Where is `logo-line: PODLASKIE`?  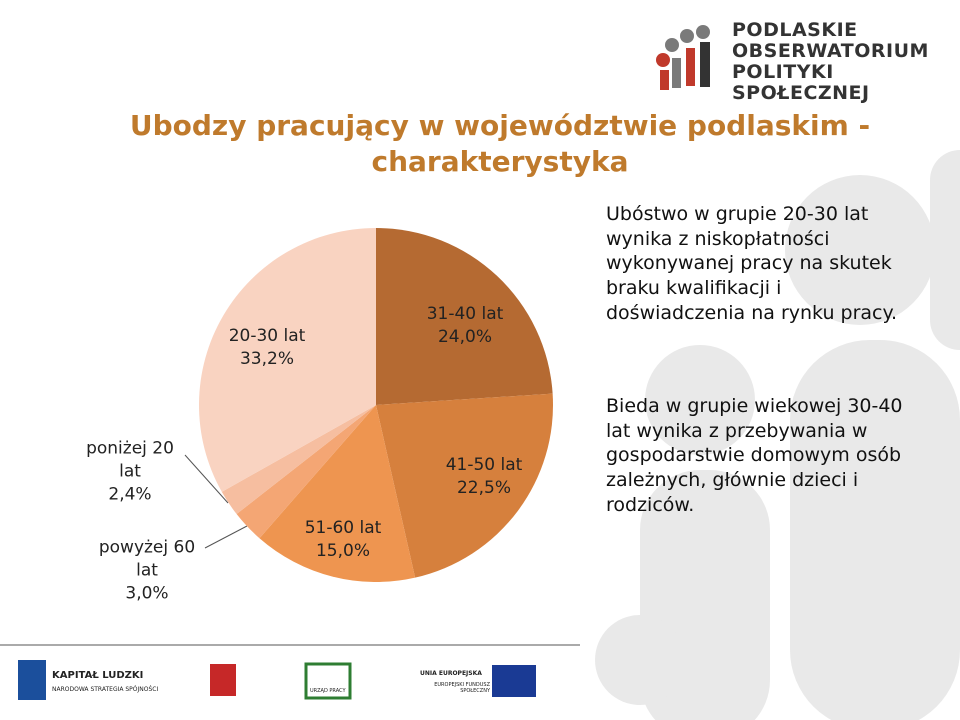 logo-line: PODLASKIE is located at coordinates (795, 30).